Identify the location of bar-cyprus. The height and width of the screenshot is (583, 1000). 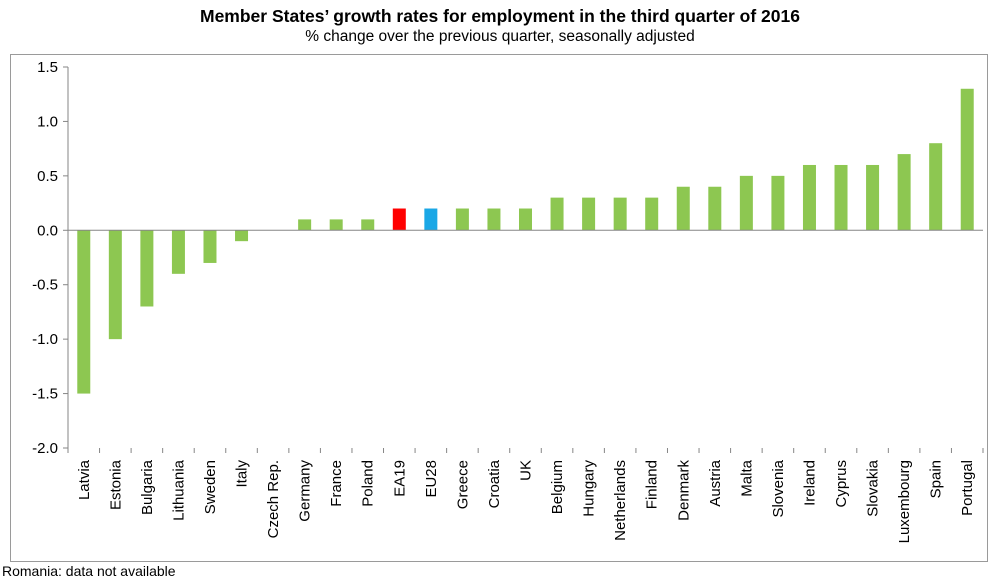
(841, 197).